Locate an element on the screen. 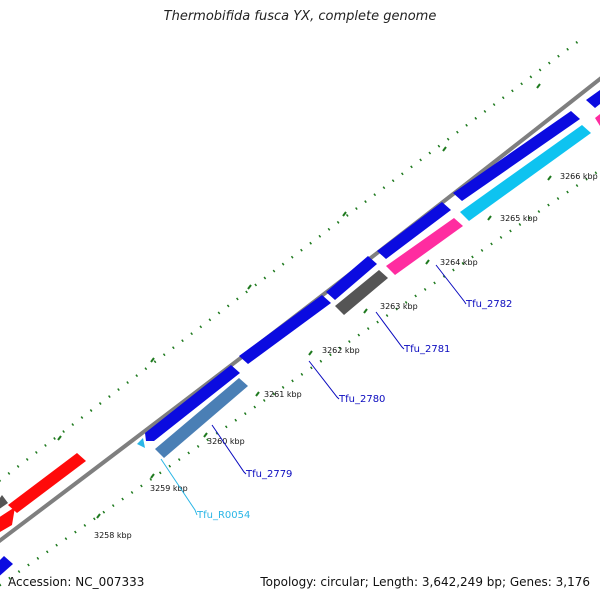 This screenshot has width=600, height=600. kbp-label: 3266 kbp is located at coordinates (579, 176).